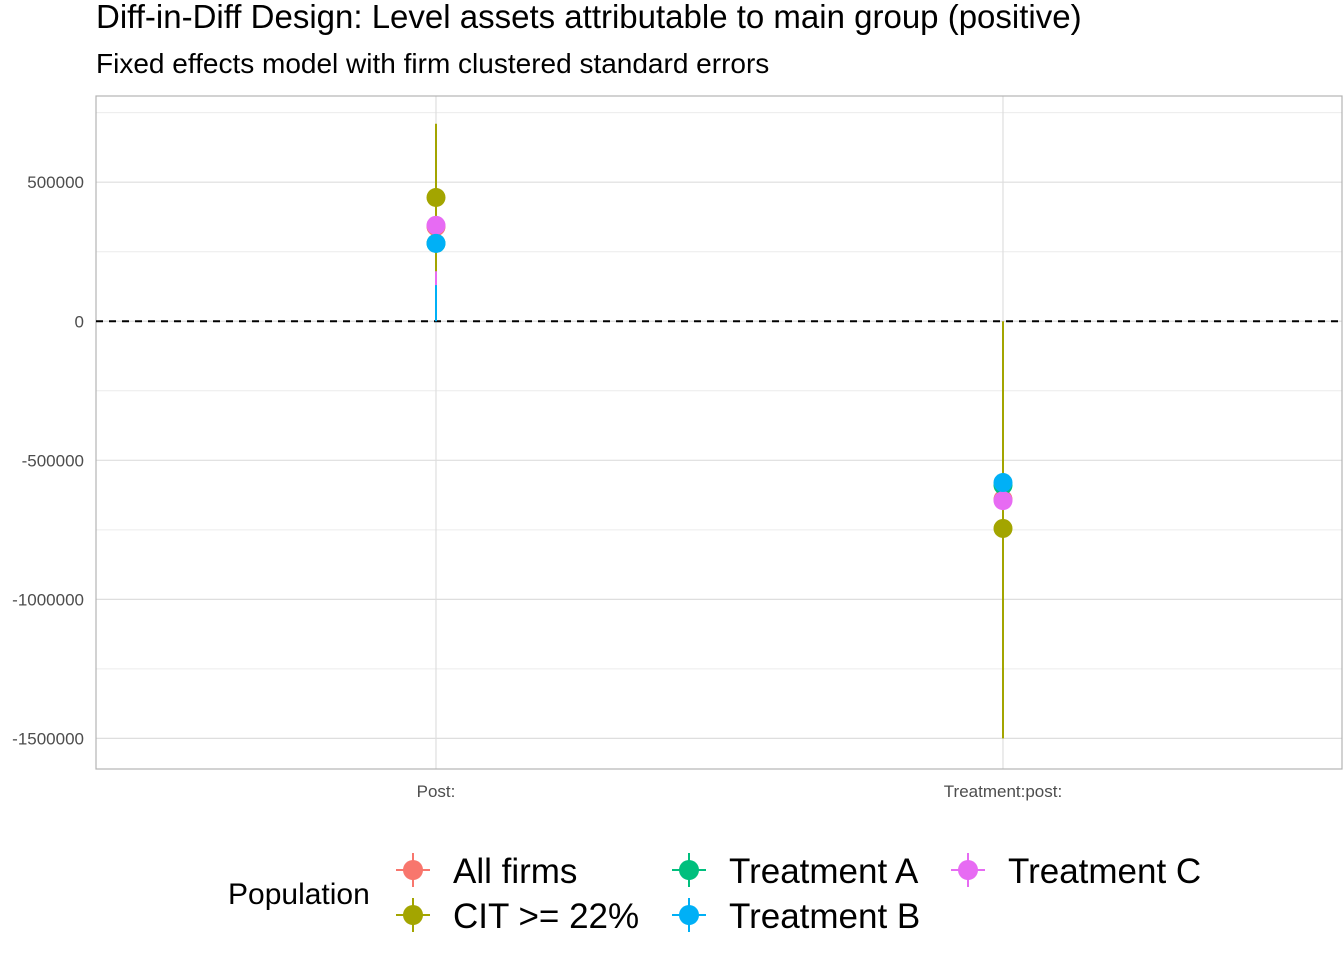 This screenshot has width=1344, height=960. What do you see at coordinates (515, 871) in the screenshot?
I see `legend-item-label: All firms` at bounding box center [515, 871].